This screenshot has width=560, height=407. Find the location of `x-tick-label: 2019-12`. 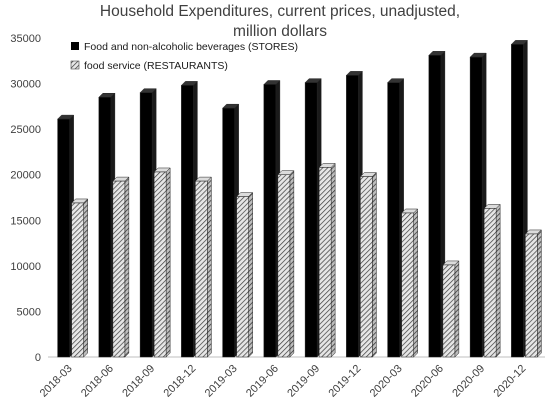

x-tick-label: 2019-12 is located at coordinates (344, 381).